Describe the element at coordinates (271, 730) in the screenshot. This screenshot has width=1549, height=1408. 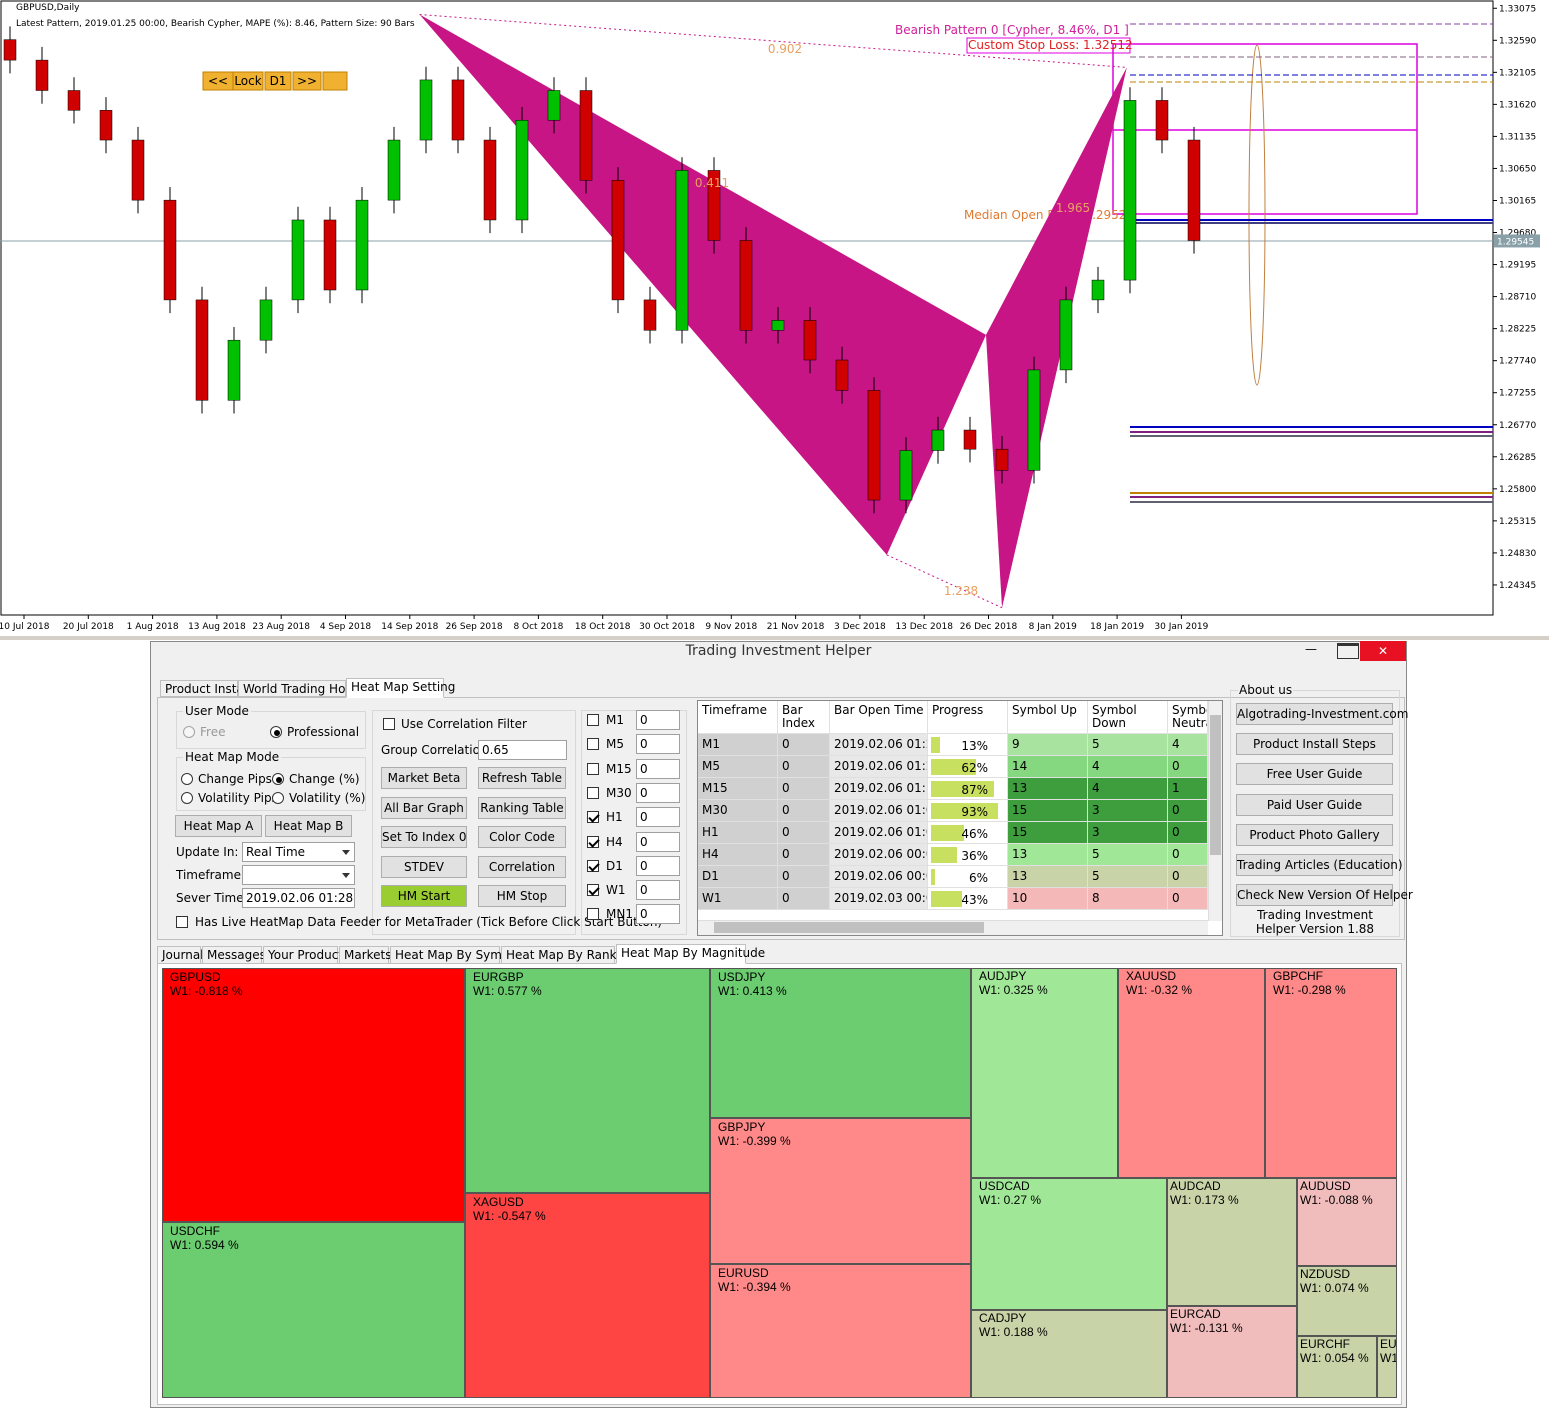
I see `user-mode-group` at that location.